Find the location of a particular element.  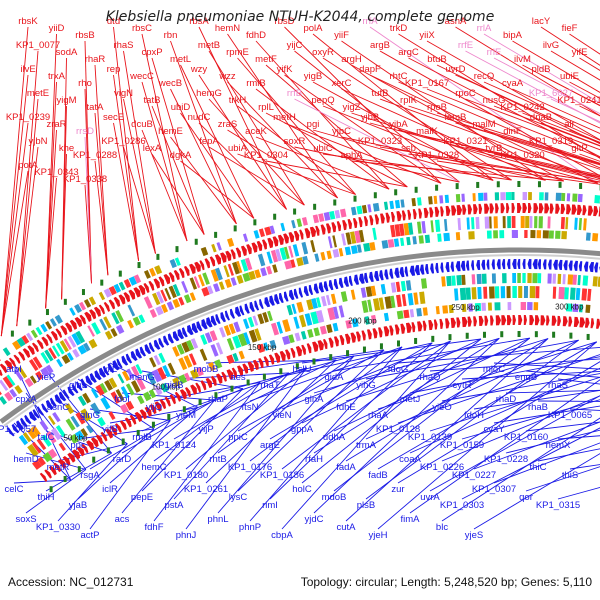

gene-label-top: alr is located at coordinates (569, 124).